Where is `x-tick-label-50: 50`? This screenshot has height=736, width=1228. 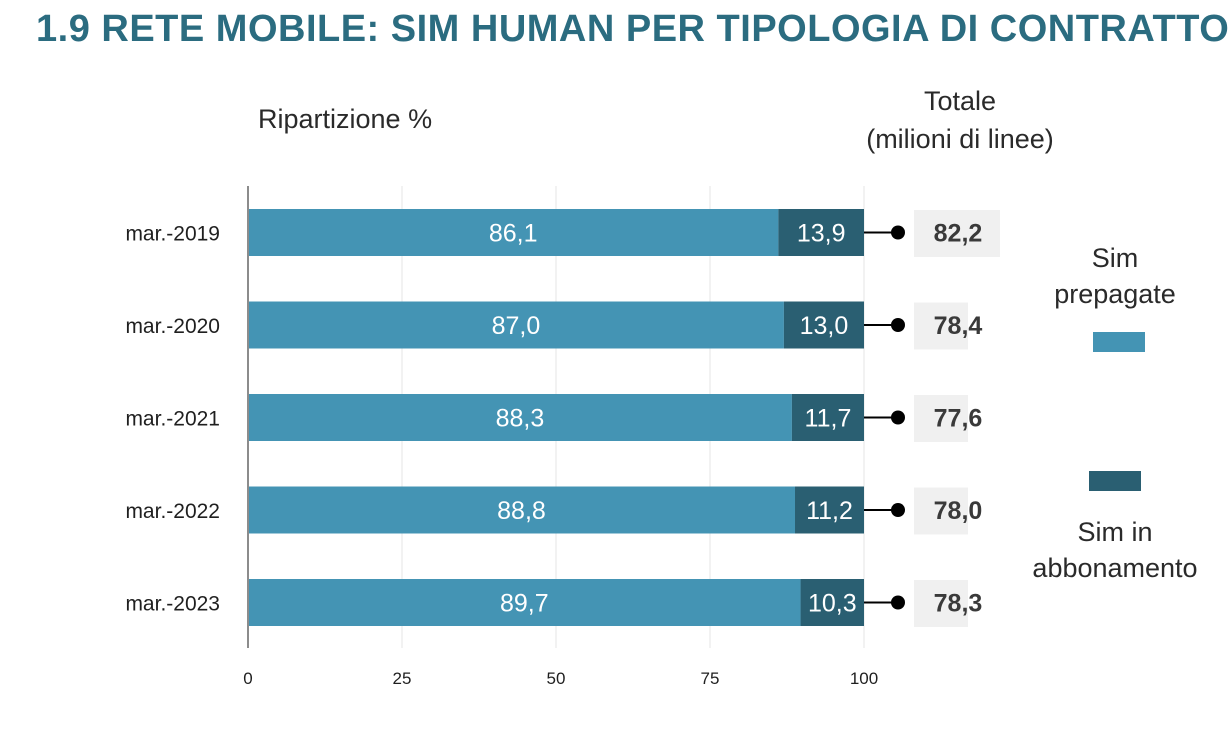
x-tick-label-50: 50 is located at coordinates (556, 678).